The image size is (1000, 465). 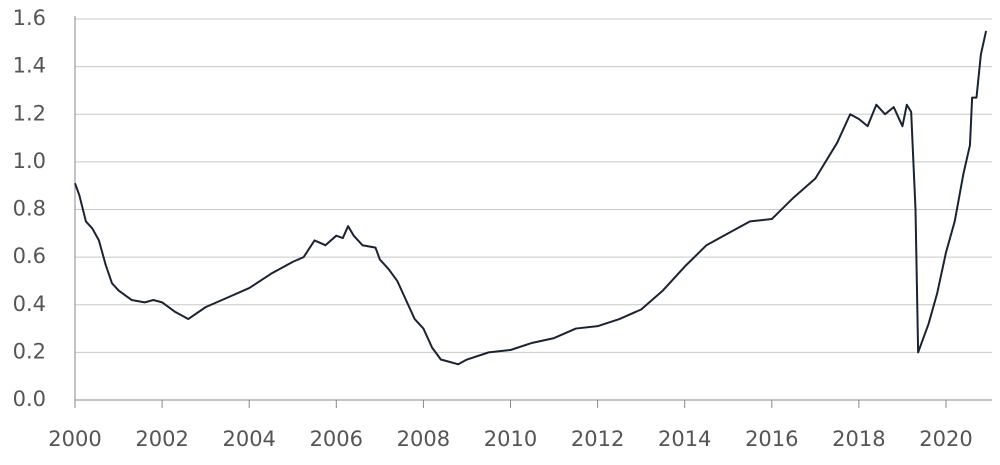 I want to click on x-tick-label: 2012, so click(x=597, y=439).